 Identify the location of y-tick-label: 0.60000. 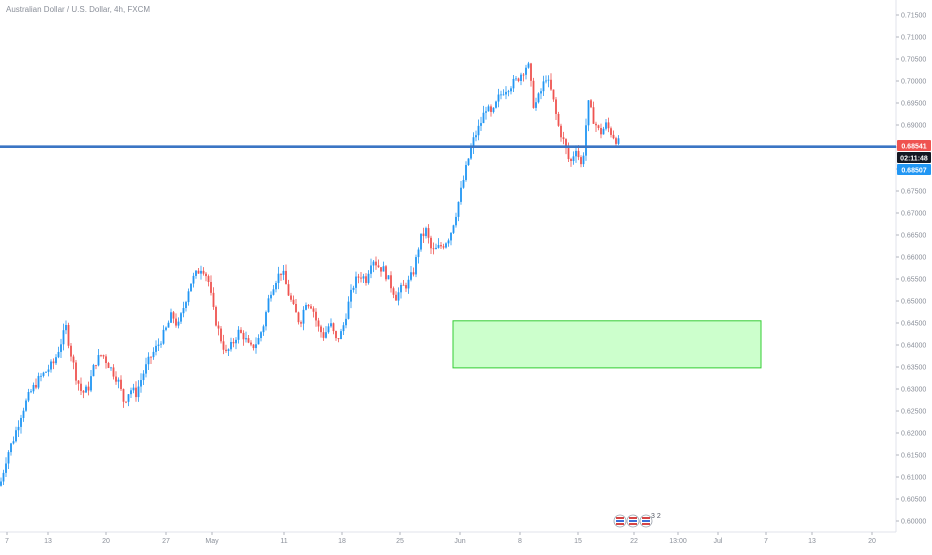
(913, 522).